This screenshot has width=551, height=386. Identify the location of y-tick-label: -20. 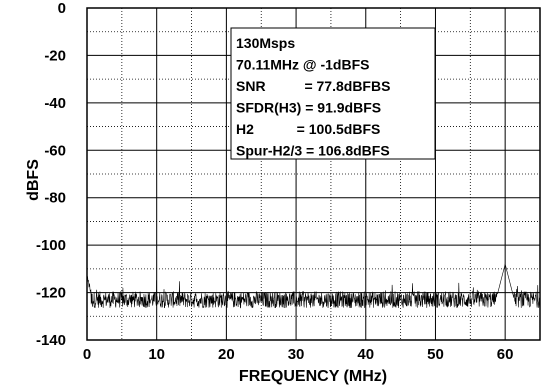
(55, 55).